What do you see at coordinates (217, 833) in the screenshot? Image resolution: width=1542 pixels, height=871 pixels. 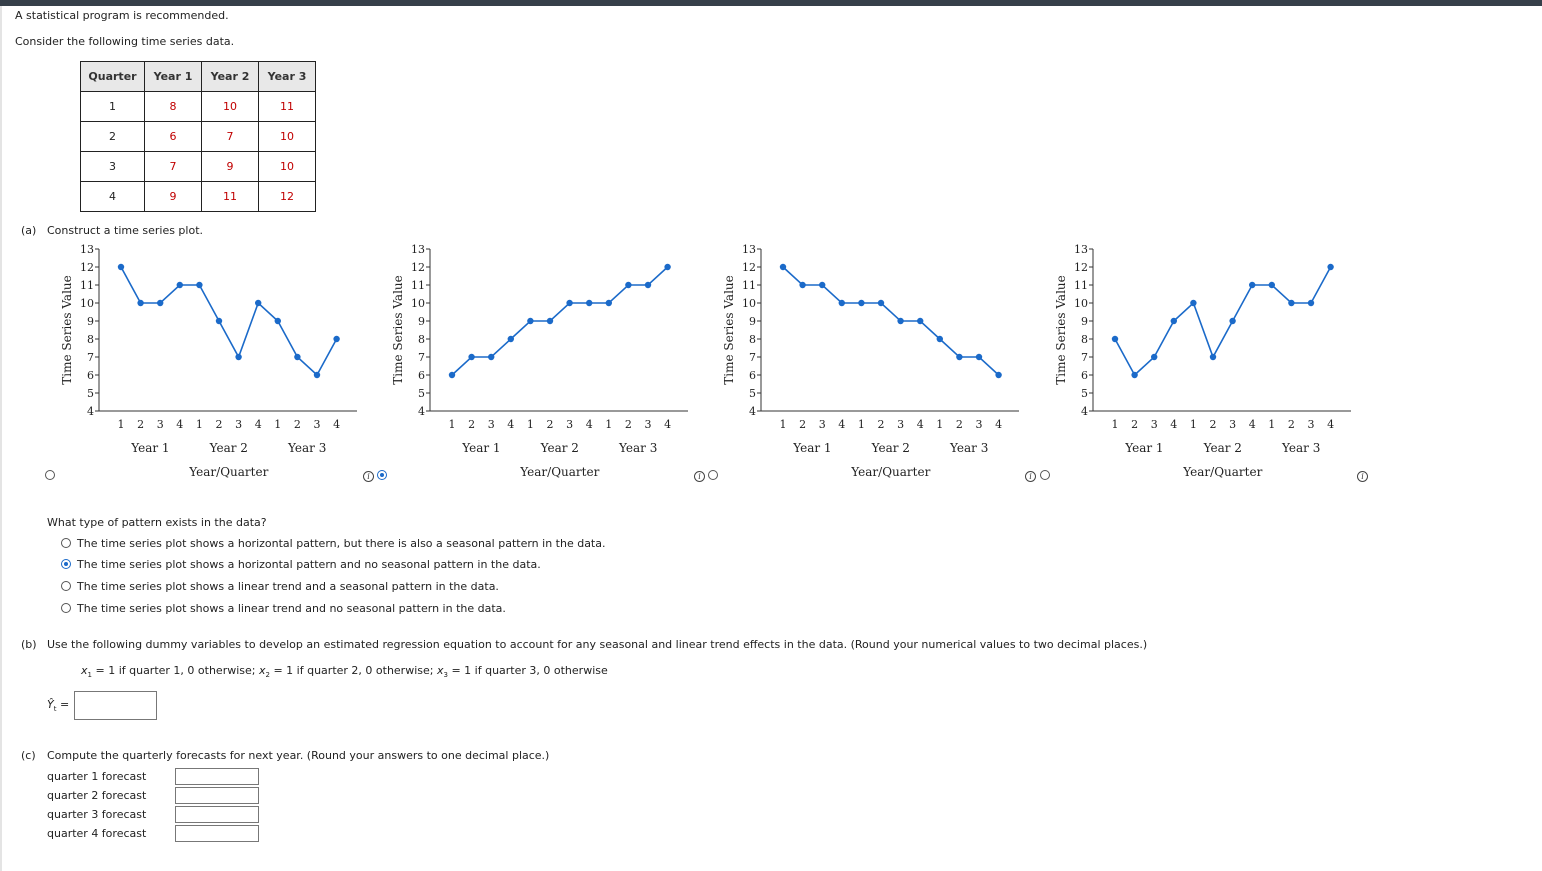 I see `forecast-input-q4` at bounding box center [217, 833].